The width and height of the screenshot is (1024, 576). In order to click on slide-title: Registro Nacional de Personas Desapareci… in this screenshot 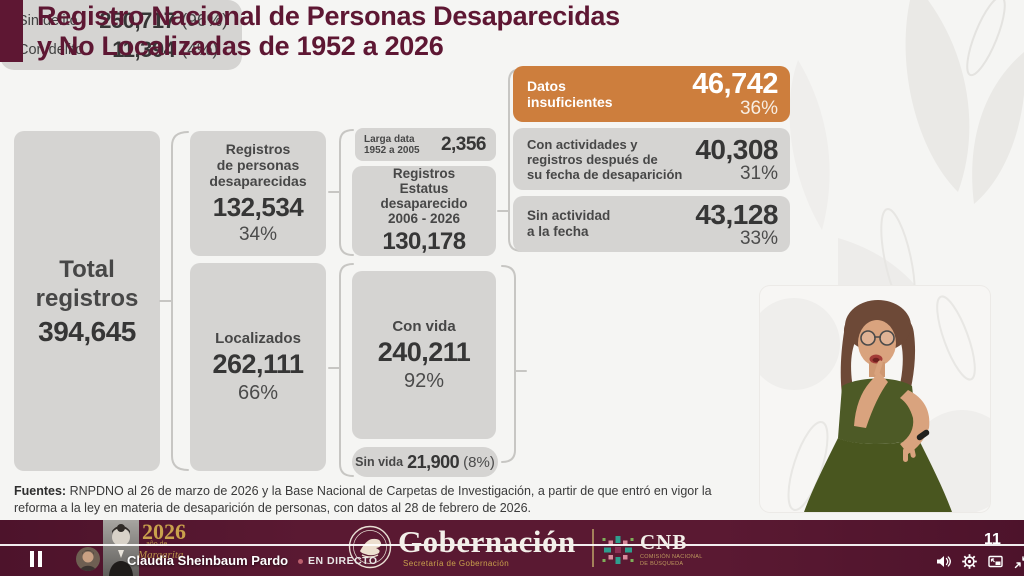, I will do `click(328, 31)`.